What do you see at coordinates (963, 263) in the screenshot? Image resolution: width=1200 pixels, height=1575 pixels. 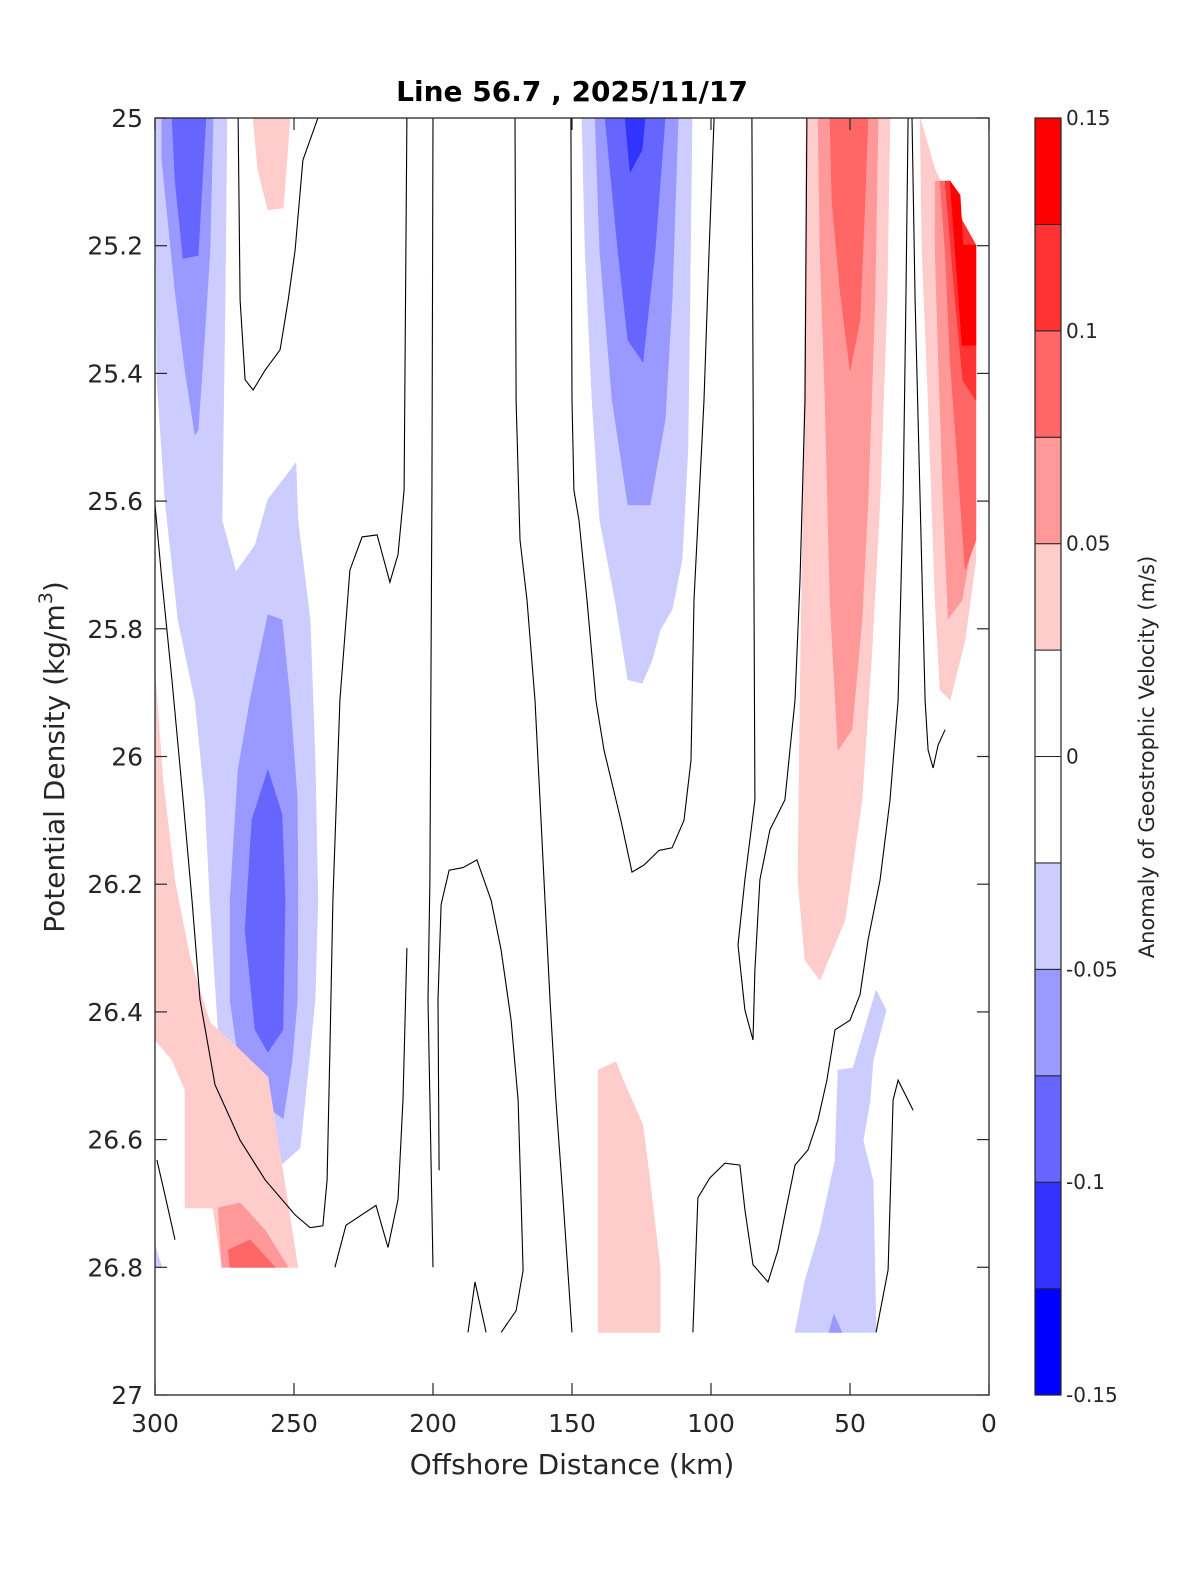 I see `region-coastal-jet-core` at bounding box center [963, 263].